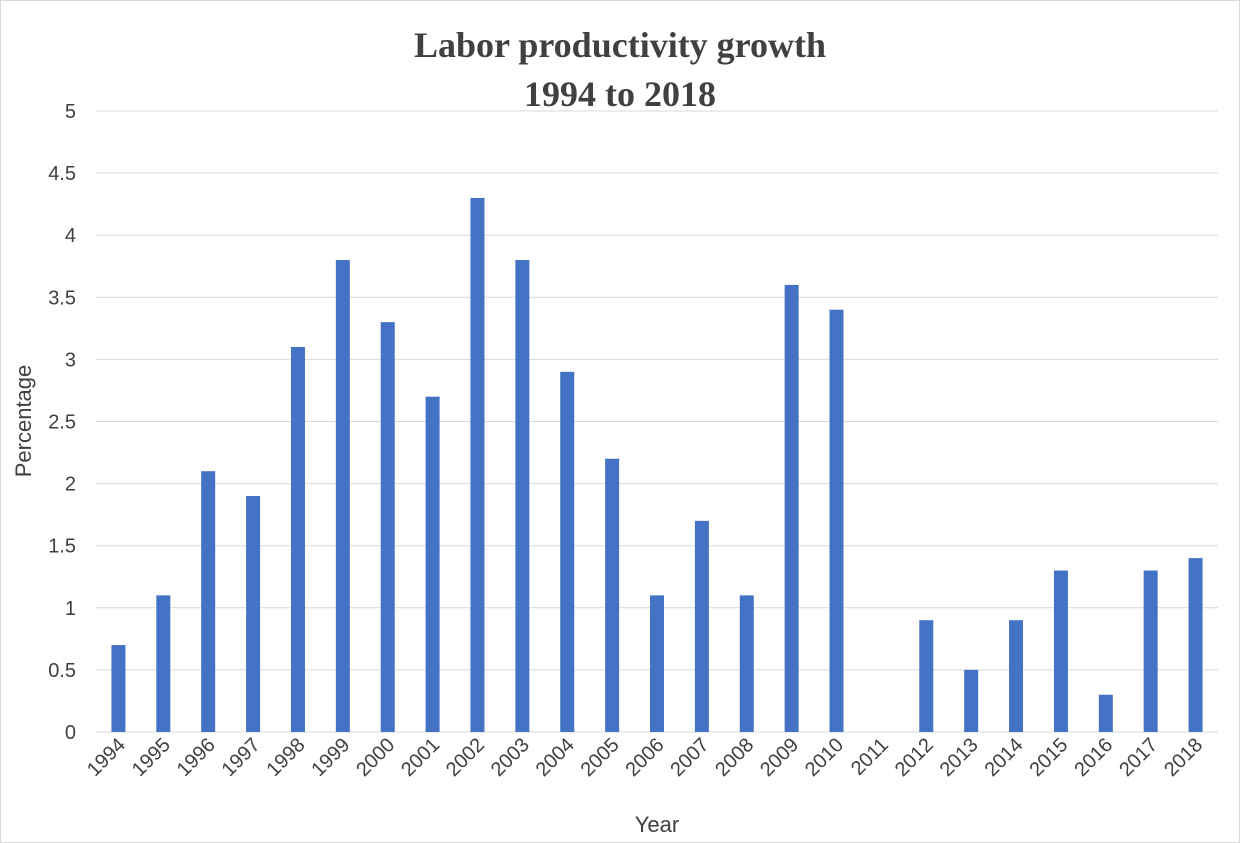  What do you see at coordinates (330, 757) in the screenshot?
I see `x-tick-label: 1999` at bounding box center [330, 757].